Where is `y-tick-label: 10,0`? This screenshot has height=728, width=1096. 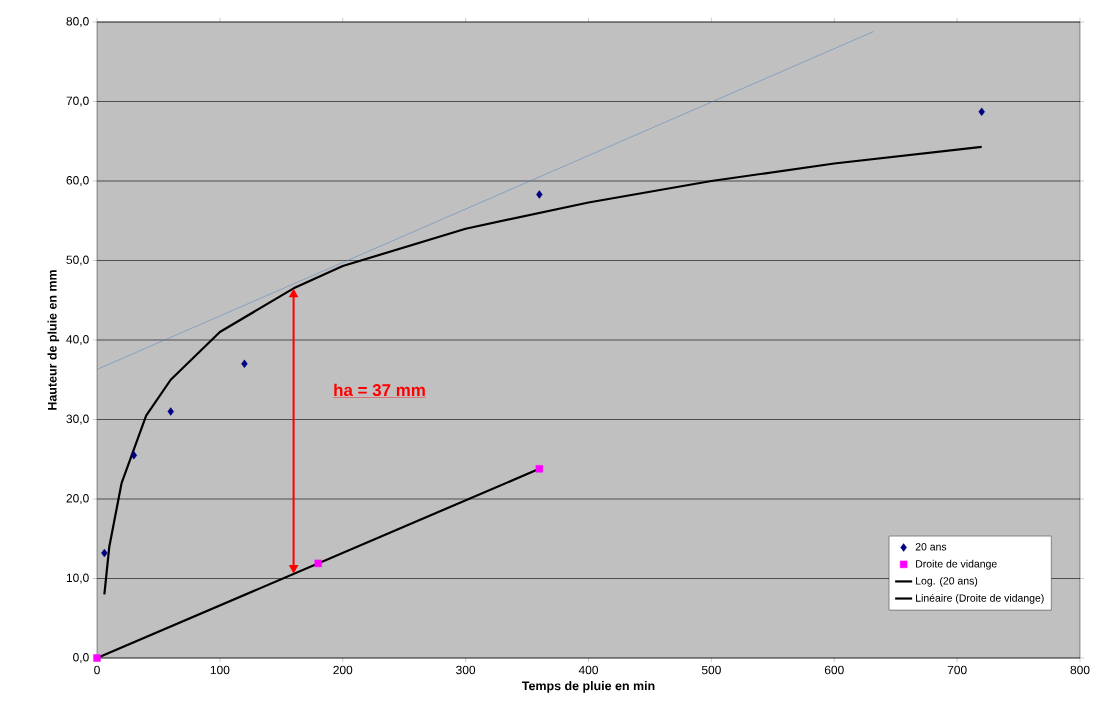 y-tick-label: 10,0 is located at coordinates (77, 578).